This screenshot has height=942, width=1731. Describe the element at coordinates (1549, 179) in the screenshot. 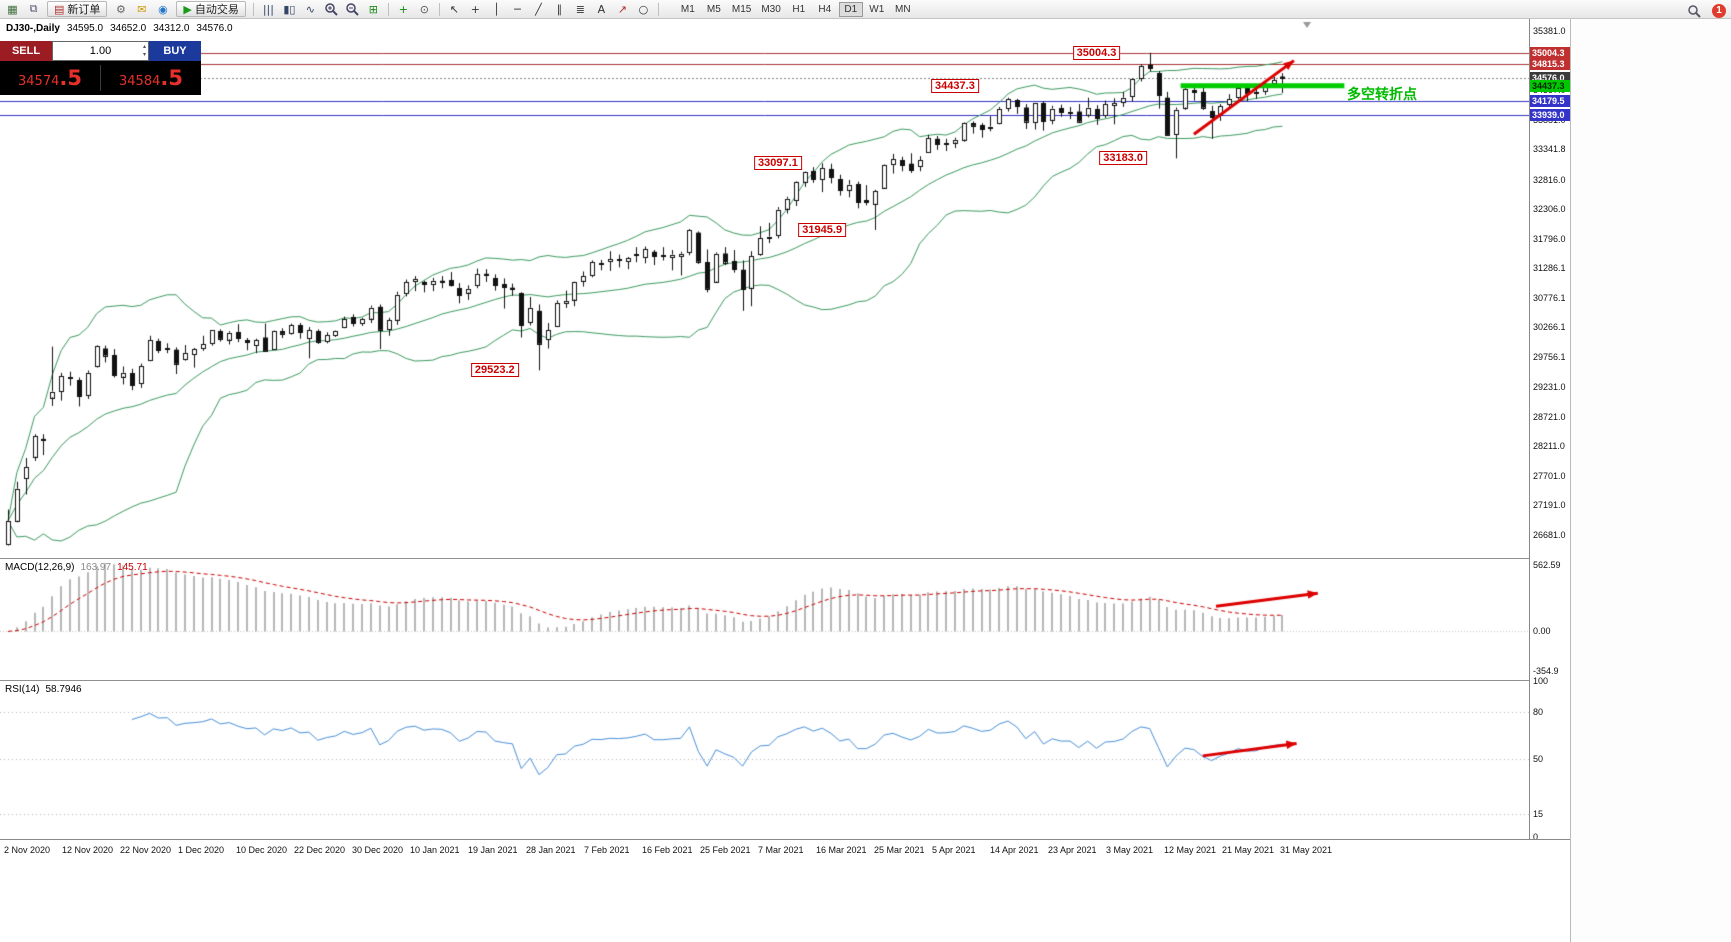

I see `price-axis-label: 32816.0` at that location.